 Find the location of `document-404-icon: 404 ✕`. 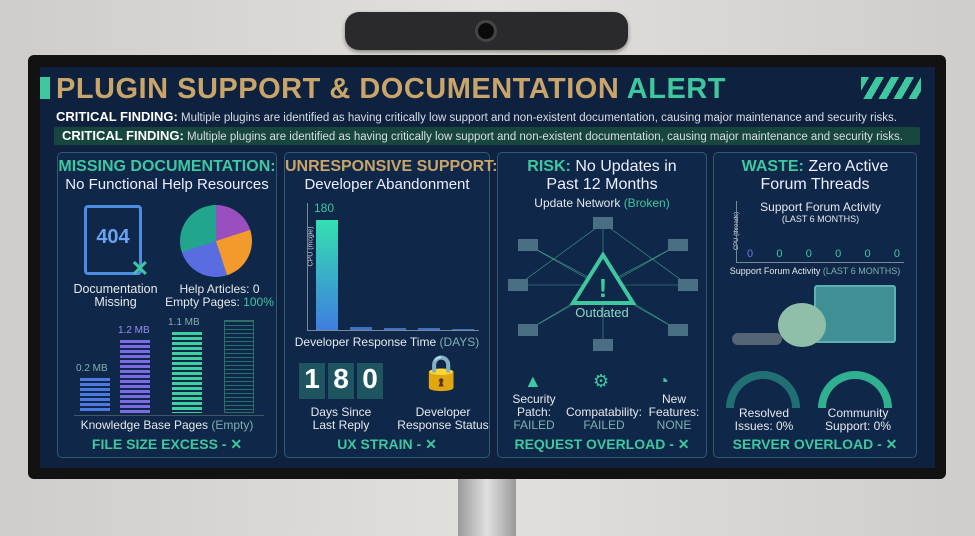

document-404-icon: 404 ✕ is located at coordinates (116, 243).